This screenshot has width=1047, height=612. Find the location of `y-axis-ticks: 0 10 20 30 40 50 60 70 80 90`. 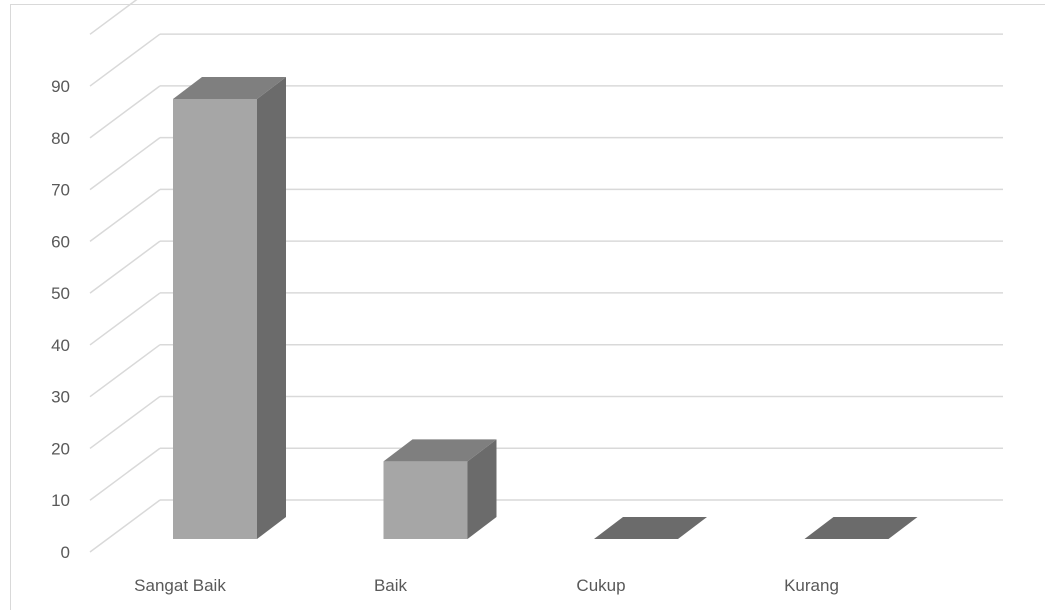

y-axis-ticks: 0 10 20 30 40 50 60 70 80 90 is located at coordinates (60, 319).